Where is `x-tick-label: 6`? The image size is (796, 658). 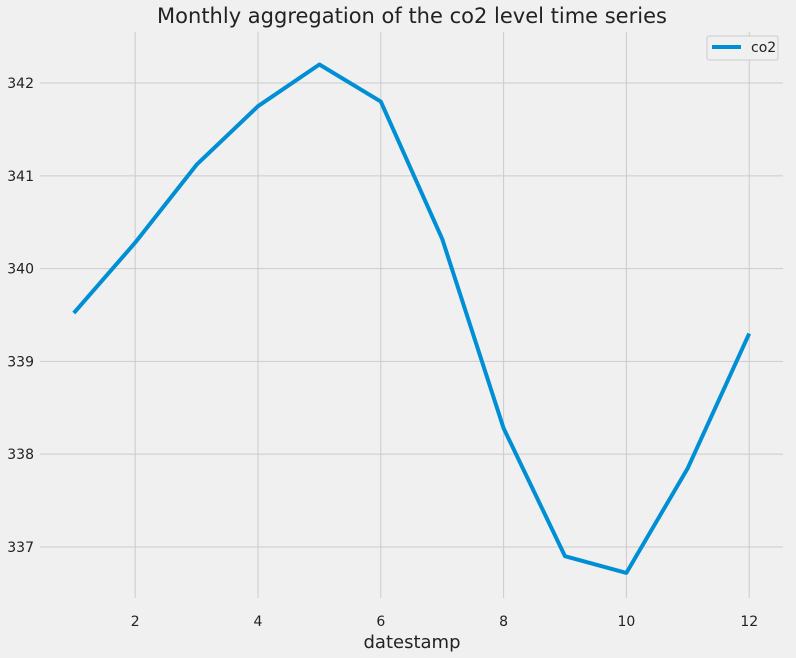
x-tick-label: 6 is located at coordinates (380, 622).